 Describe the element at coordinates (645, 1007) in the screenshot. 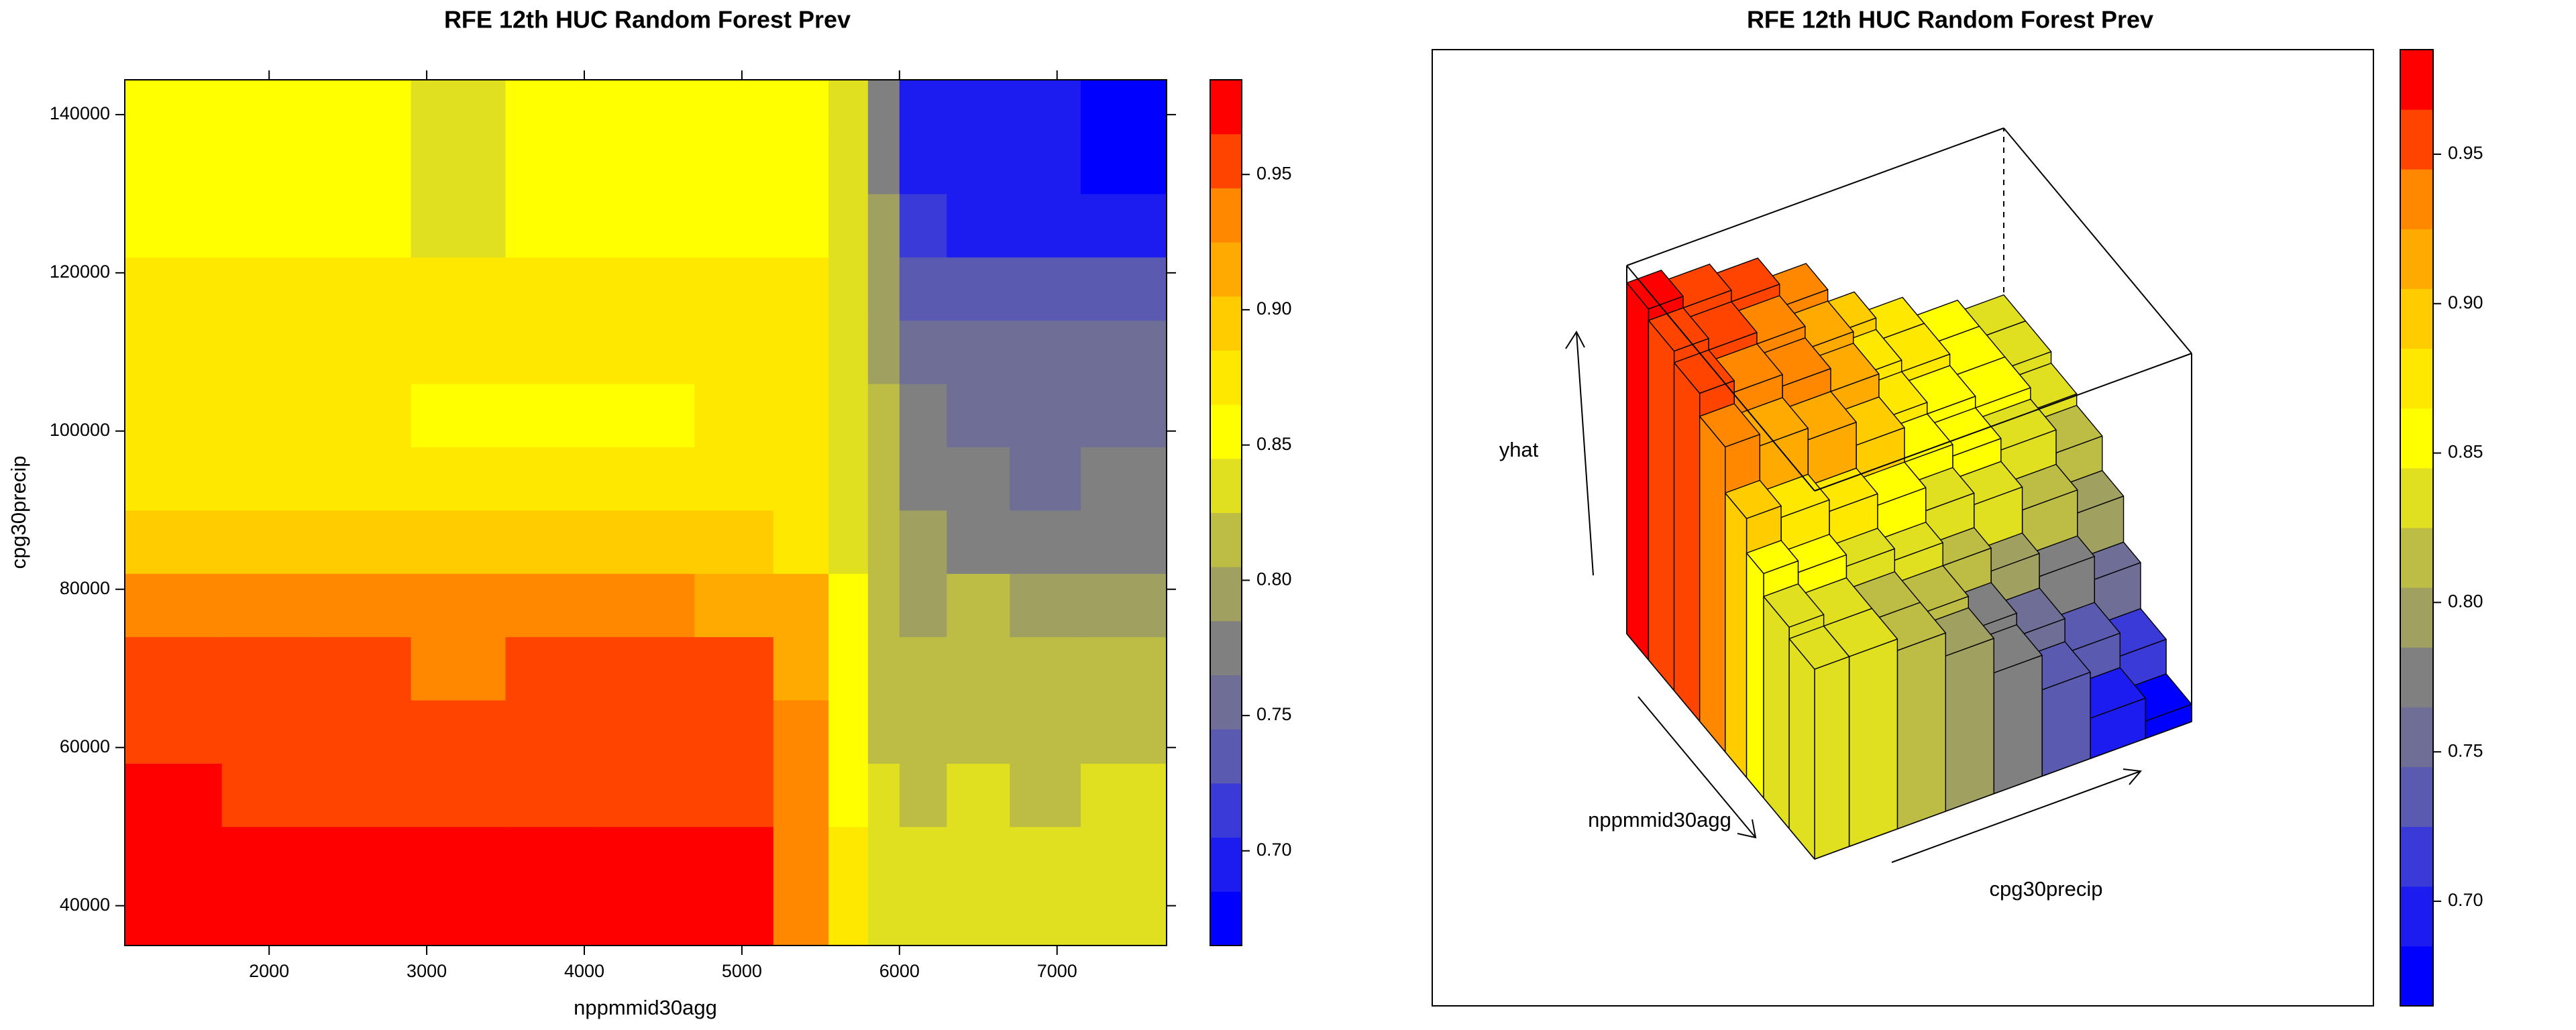

I see `x-axis-label: nppmmid30agg` at that location.